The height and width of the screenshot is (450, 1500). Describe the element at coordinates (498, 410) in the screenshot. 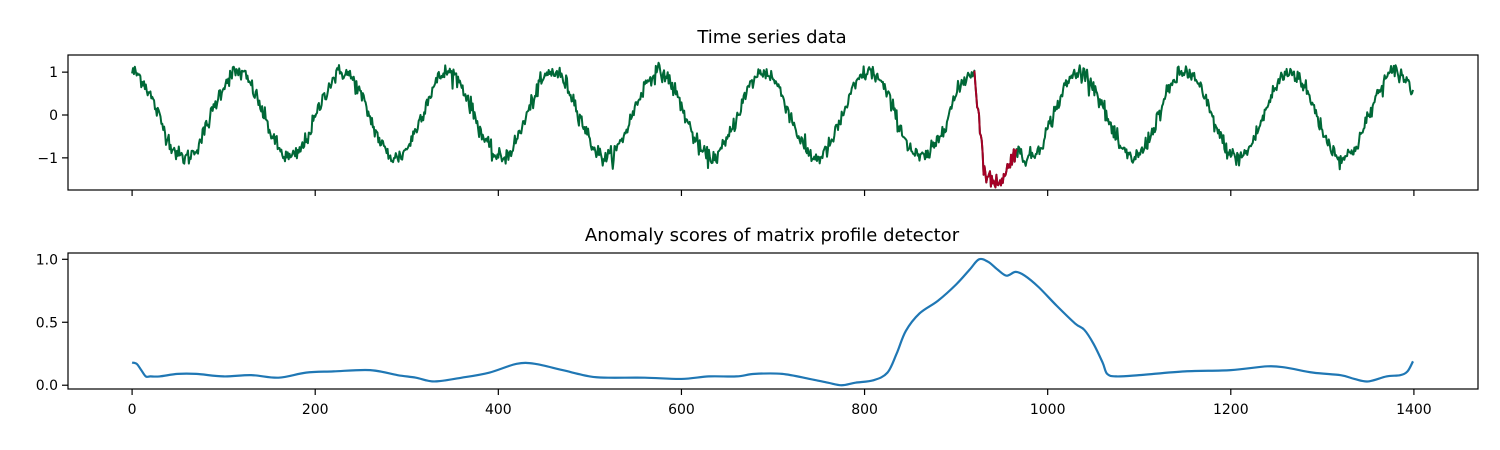

I see `x-tick-label: 400` at that location.